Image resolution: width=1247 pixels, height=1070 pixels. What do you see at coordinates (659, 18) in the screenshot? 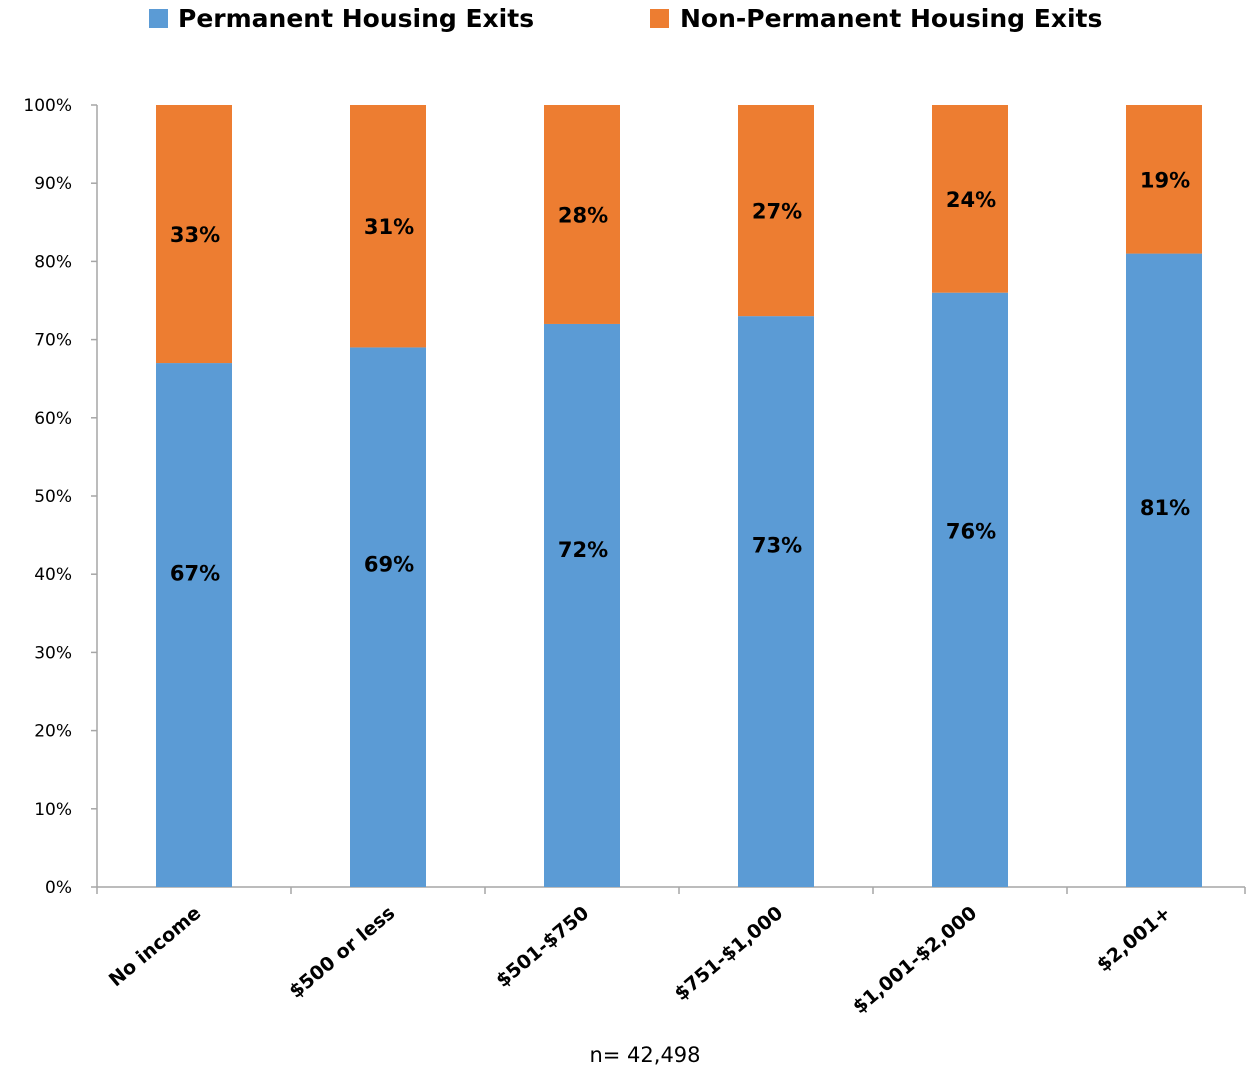
I see `legend-swatch-non-permanent` at bounding box center [659, 18].